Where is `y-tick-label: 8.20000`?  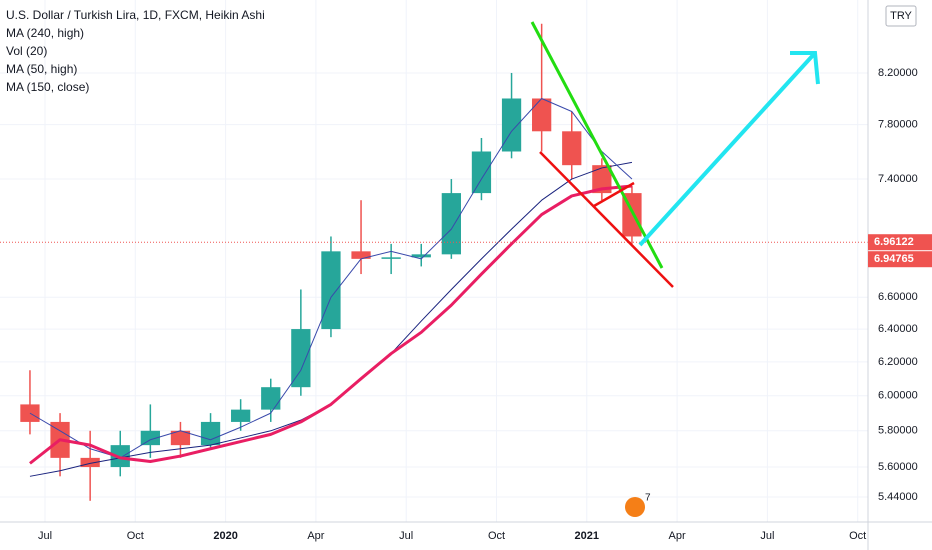 y-tick-label: 8.20000 is located at coordinates (898, 73).